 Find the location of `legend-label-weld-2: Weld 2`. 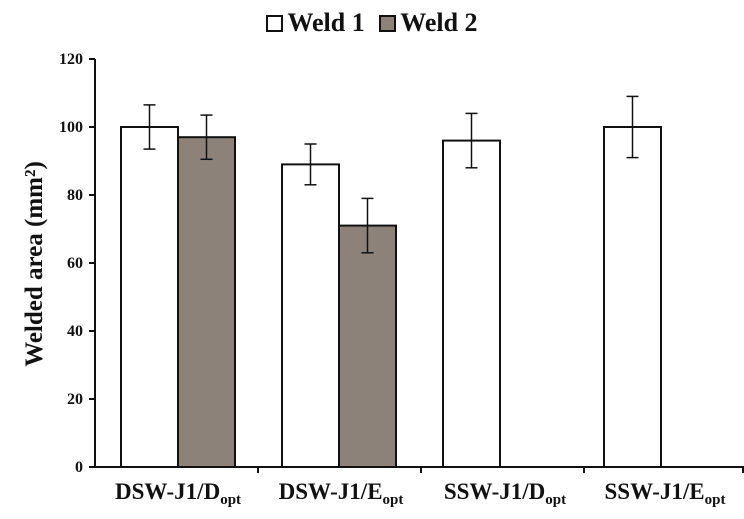

legend-label-weld-2: Weld 2 is located at coordinates (439, 23).